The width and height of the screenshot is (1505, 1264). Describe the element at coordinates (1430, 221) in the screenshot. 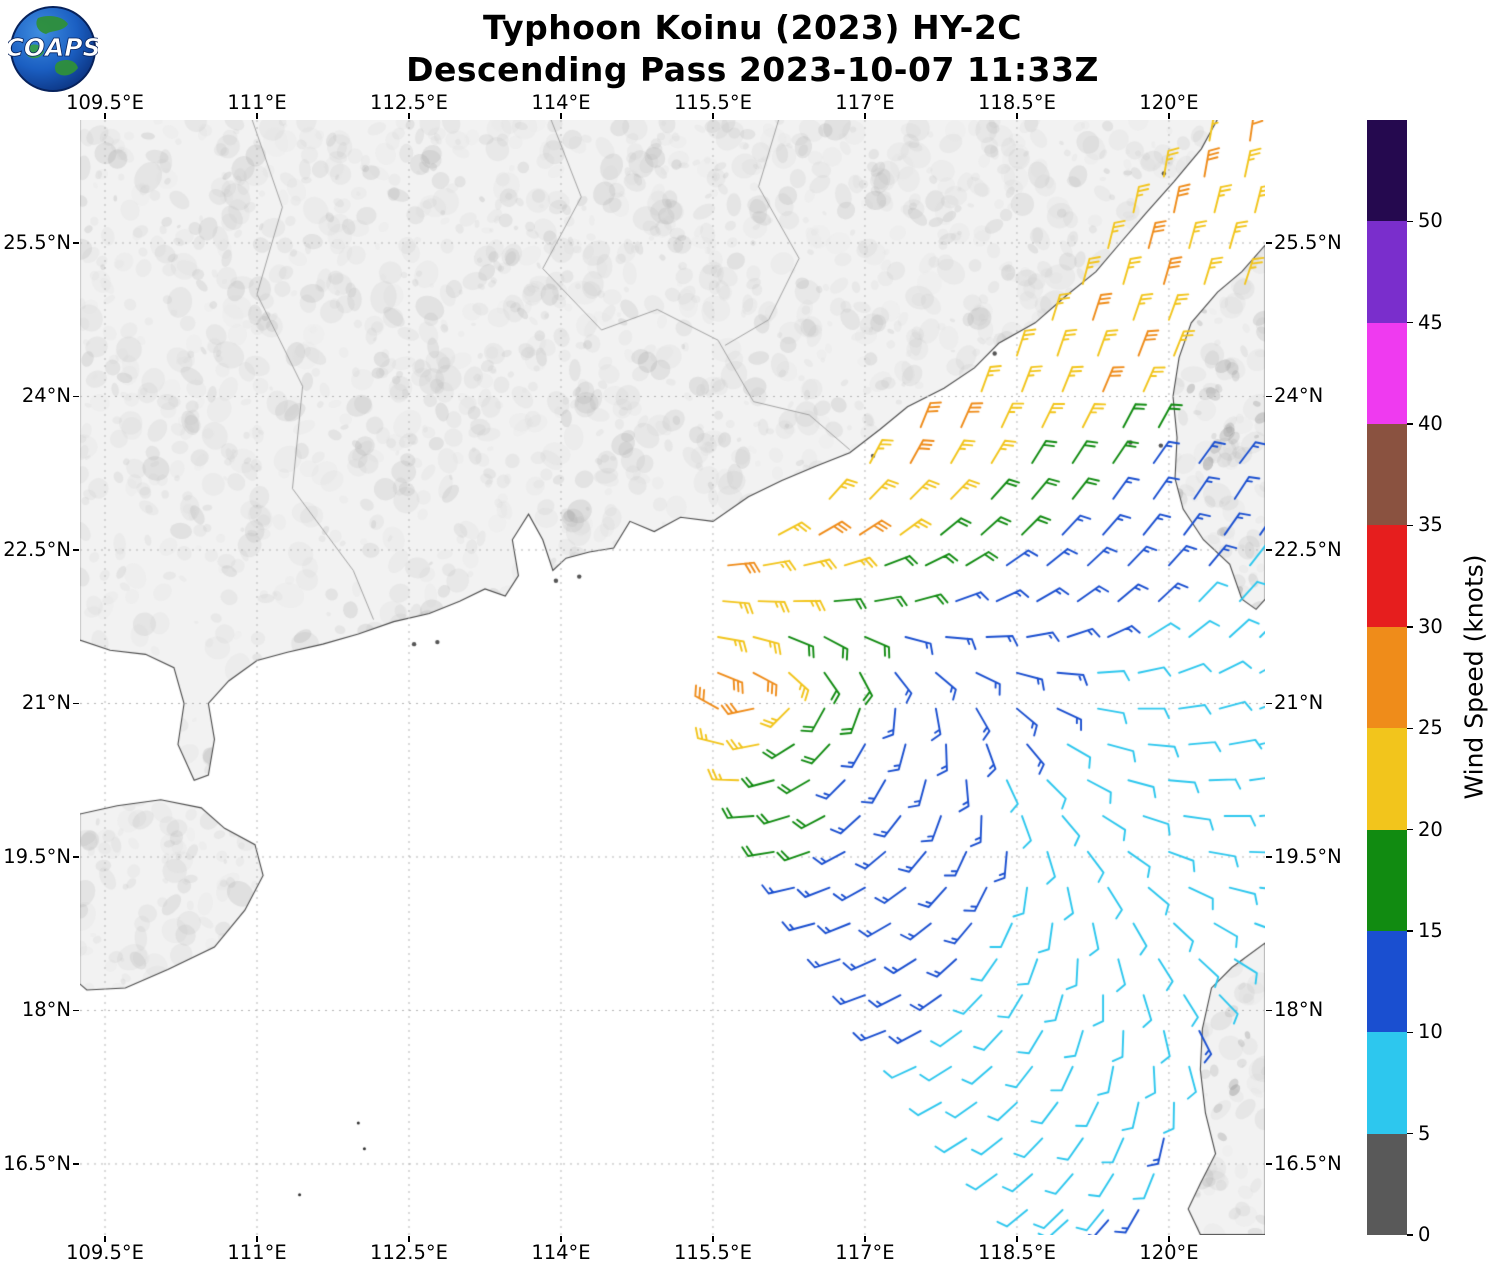

I see `colorbar-tick-label: 50` at that location.